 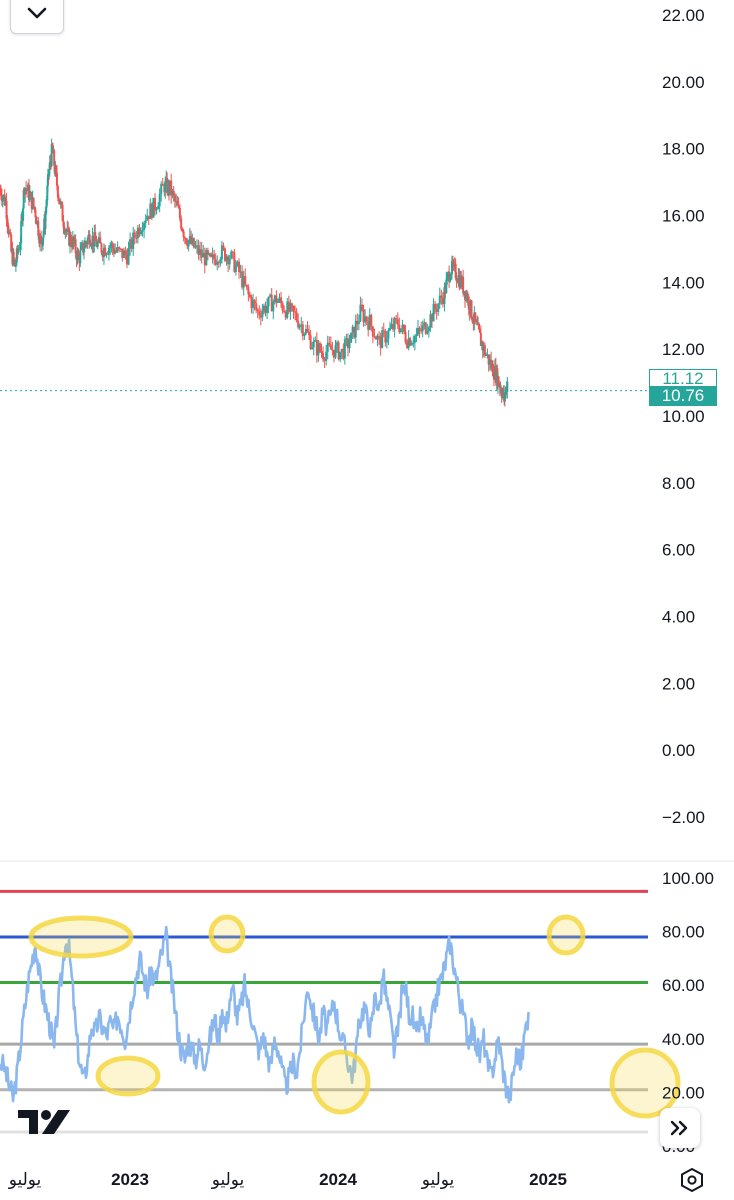 I want to click on settings-button, so click(x=692, y=1180).